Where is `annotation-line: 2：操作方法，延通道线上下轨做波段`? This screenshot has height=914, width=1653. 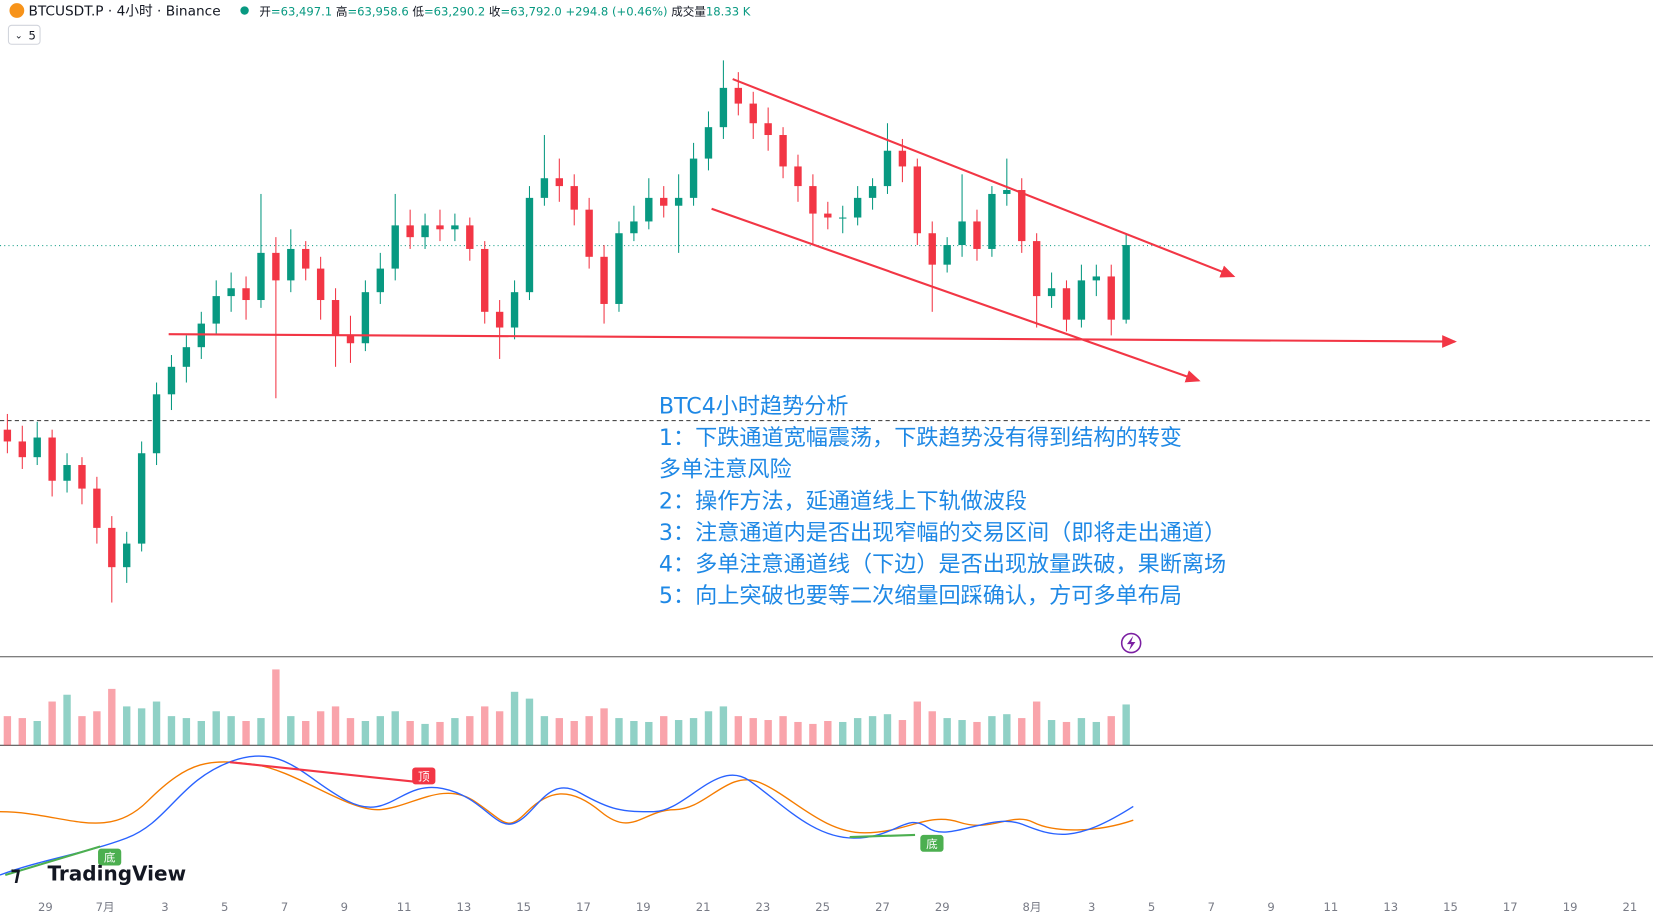
annotation-line: 2：操作方法，延通道线上下轨做波段 is located at coordinates (843, 501).